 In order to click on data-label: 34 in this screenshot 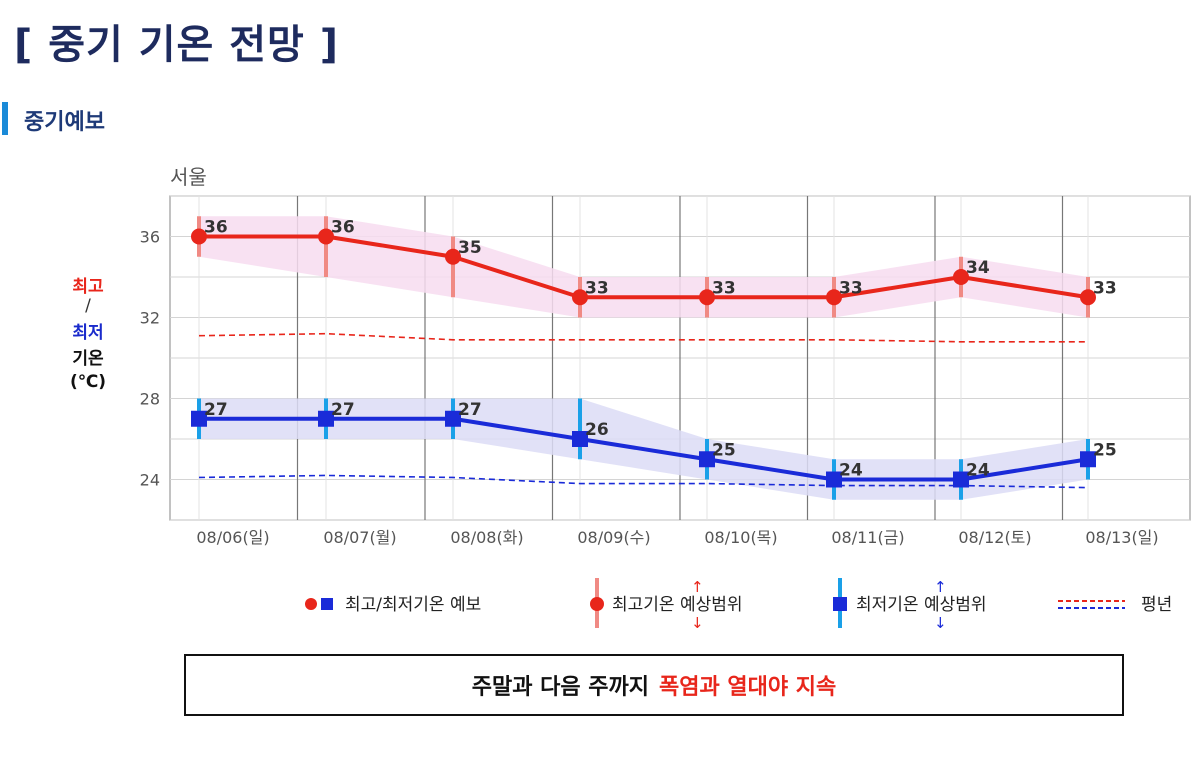, I will do `click(978, 268)`.